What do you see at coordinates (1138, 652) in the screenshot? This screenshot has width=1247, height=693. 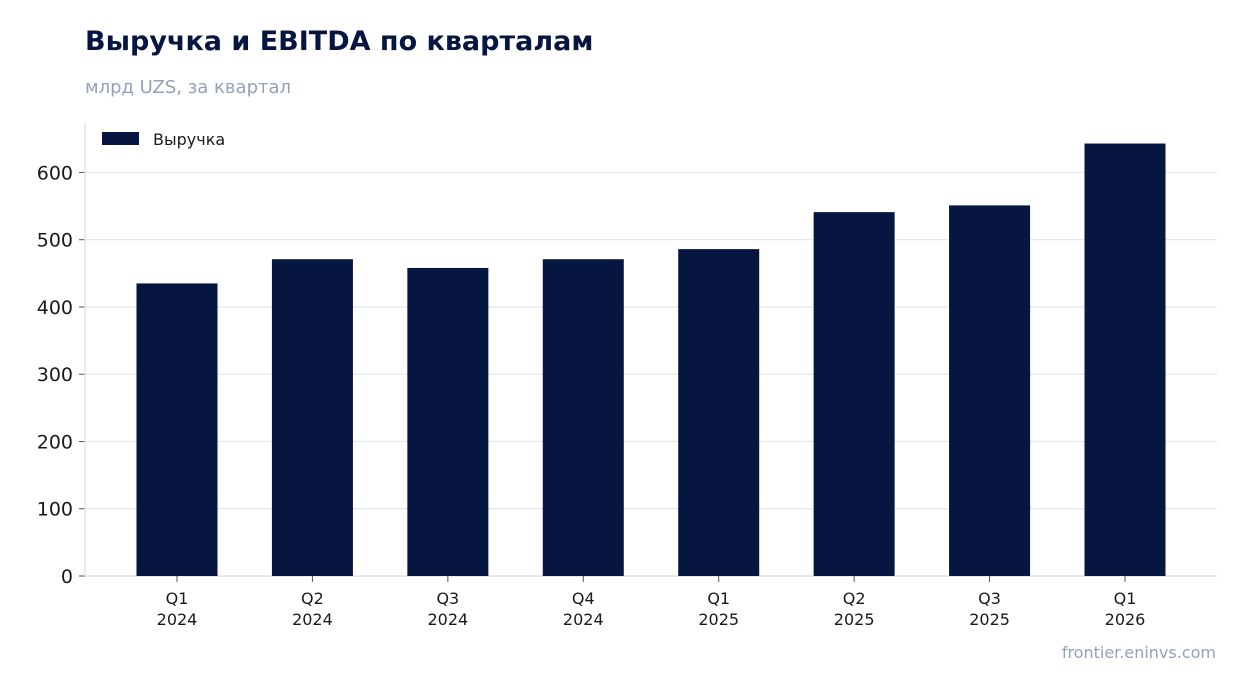 I see `source-label: frontier.eninvs.com` at bounding box center [1138, 652].